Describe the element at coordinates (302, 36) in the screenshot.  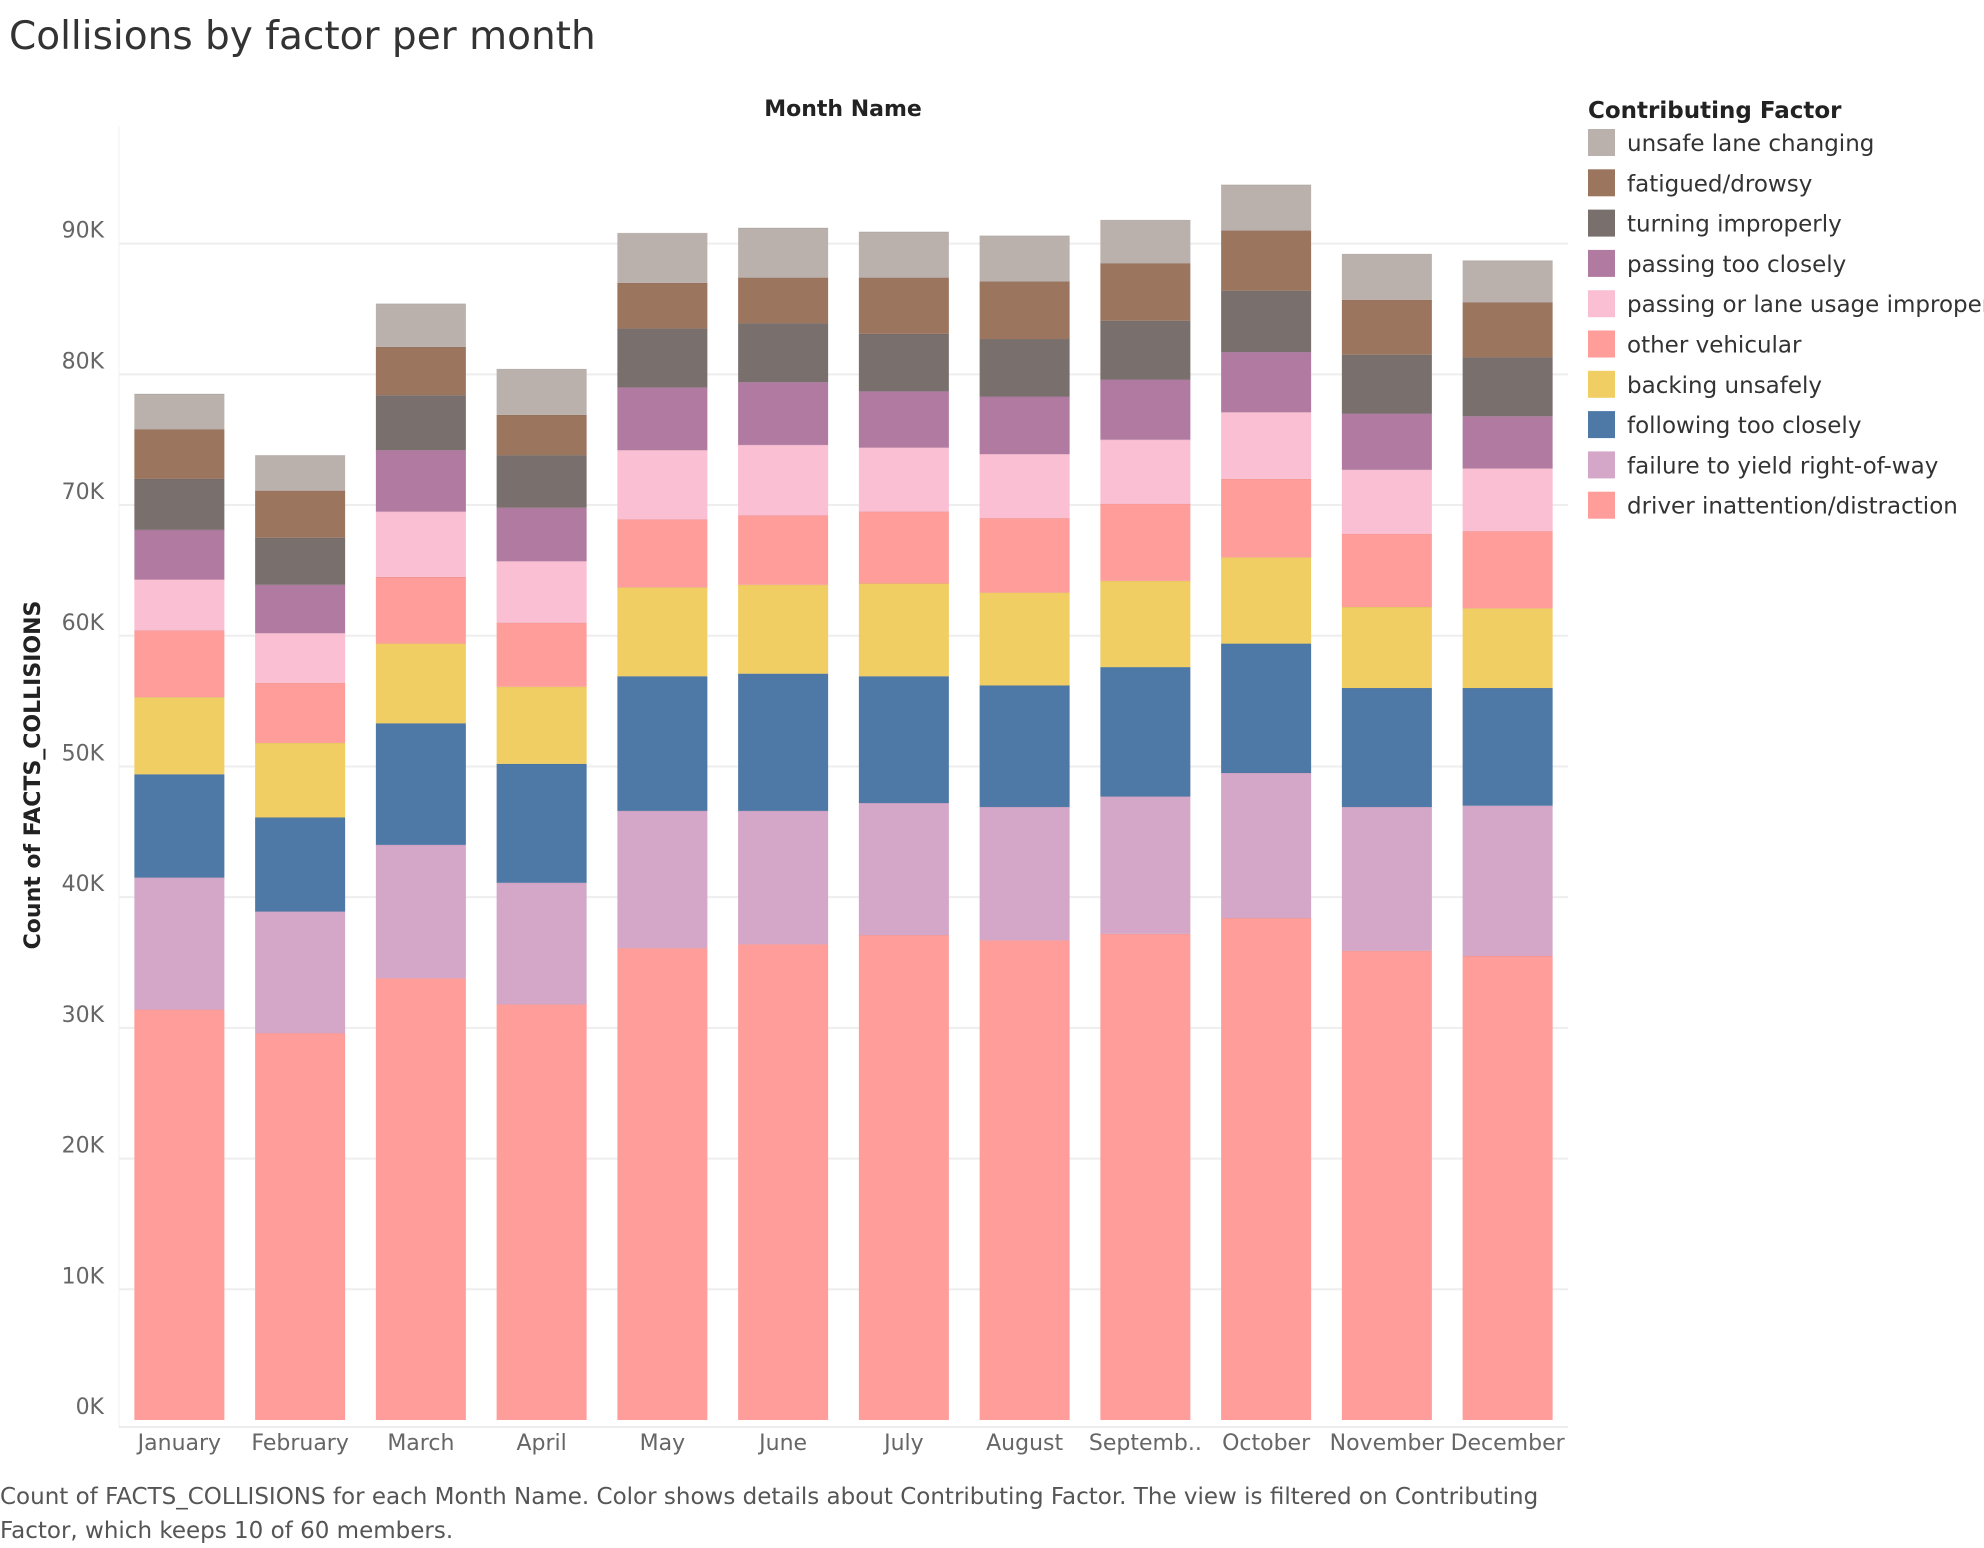
I see `page-title: Collisions by factor per month` at that location.